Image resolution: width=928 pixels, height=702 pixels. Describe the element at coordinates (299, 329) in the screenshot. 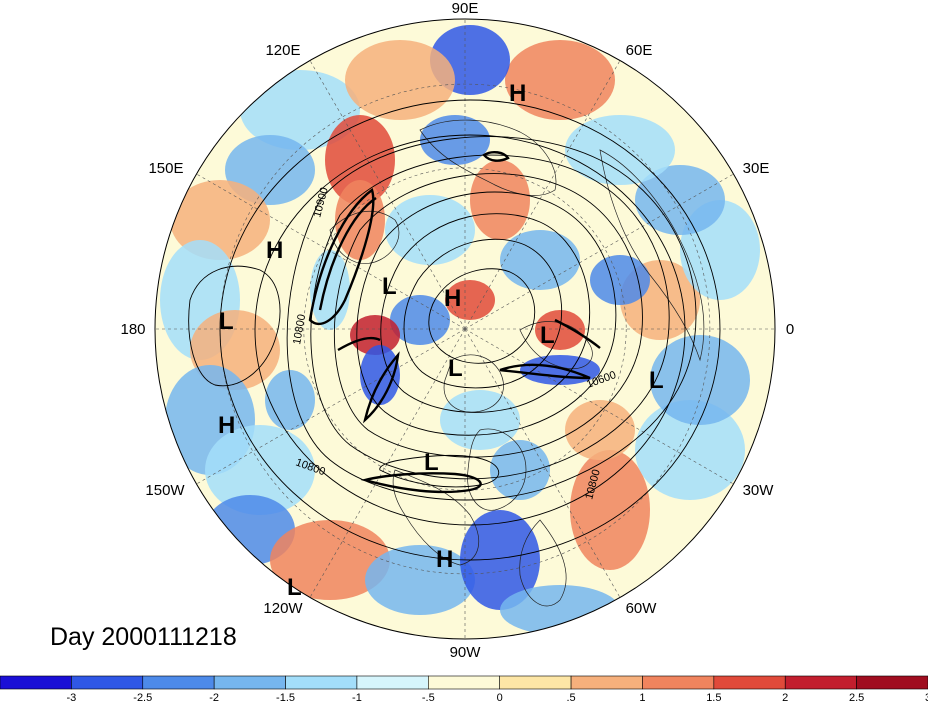

I see `contour-label-10800-west: 10800` at that location.